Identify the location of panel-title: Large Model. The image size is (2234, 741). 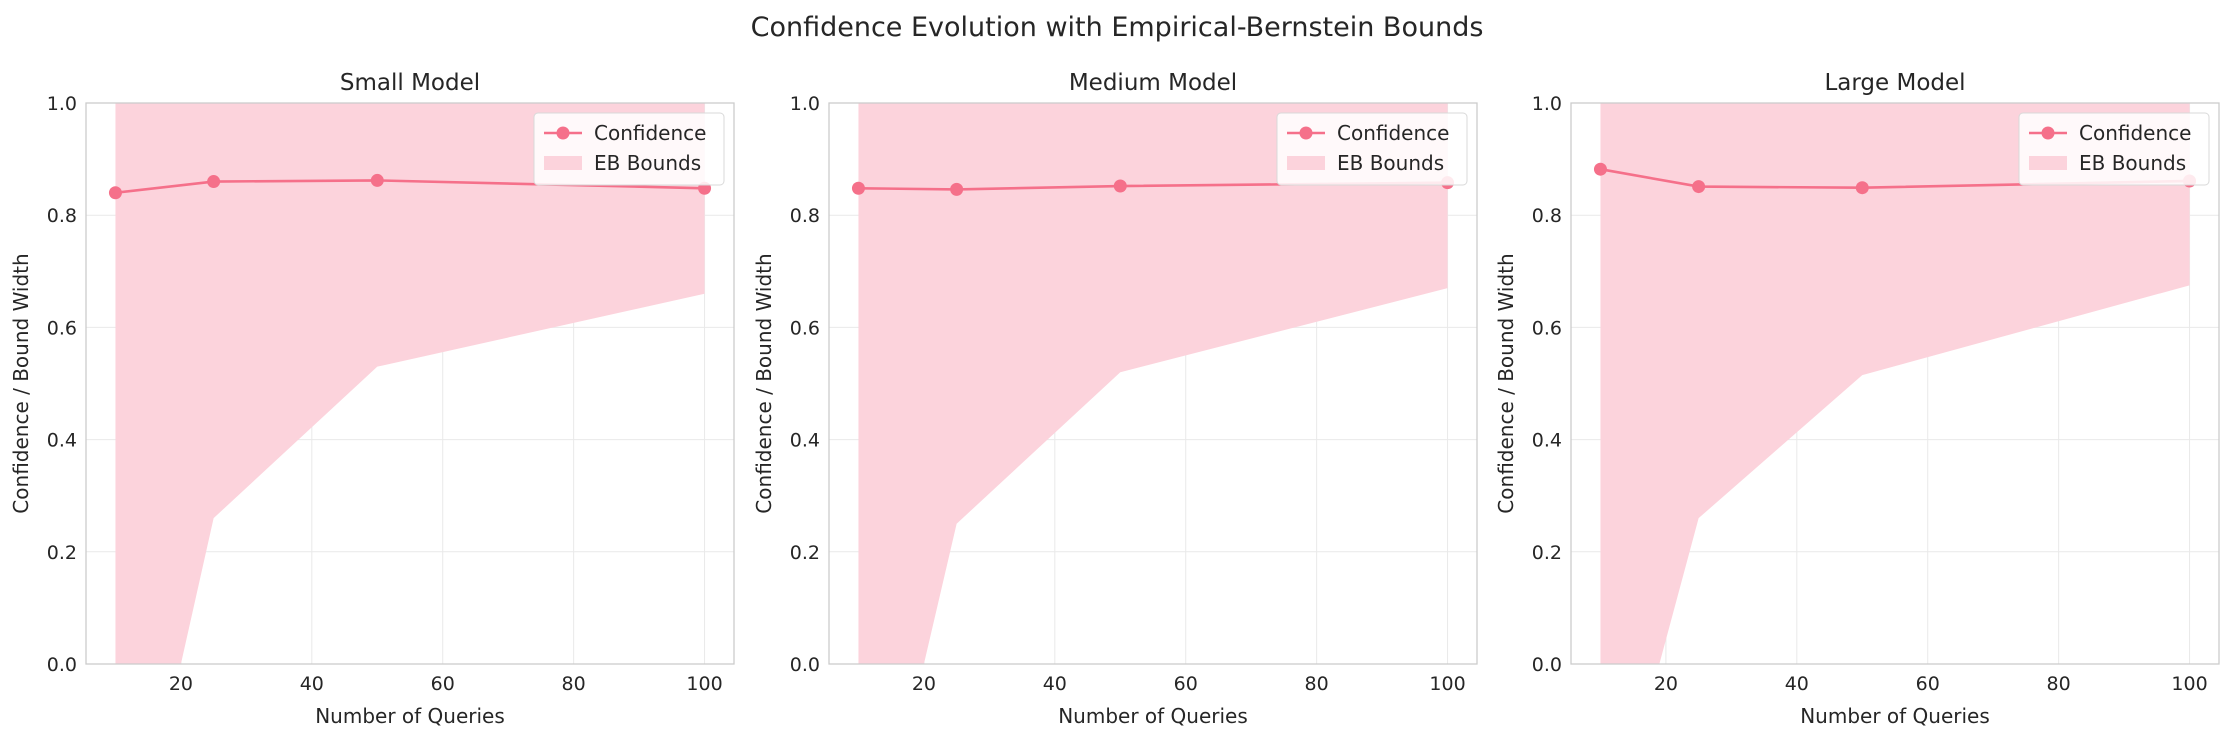
(1894, 83).